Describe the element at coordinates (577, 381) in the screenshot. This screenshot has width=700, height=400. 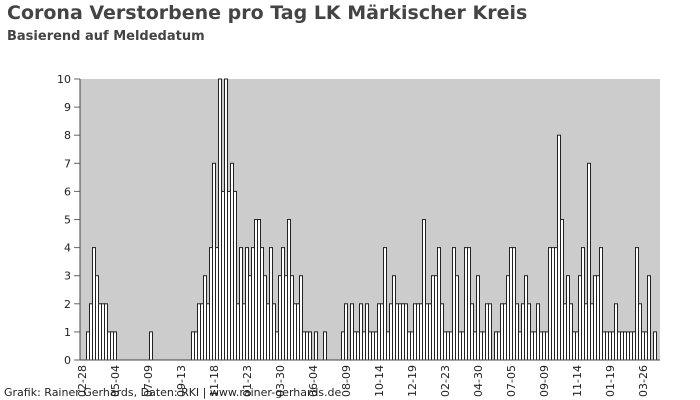
I see `x-tick-label: 11-14` at that location.